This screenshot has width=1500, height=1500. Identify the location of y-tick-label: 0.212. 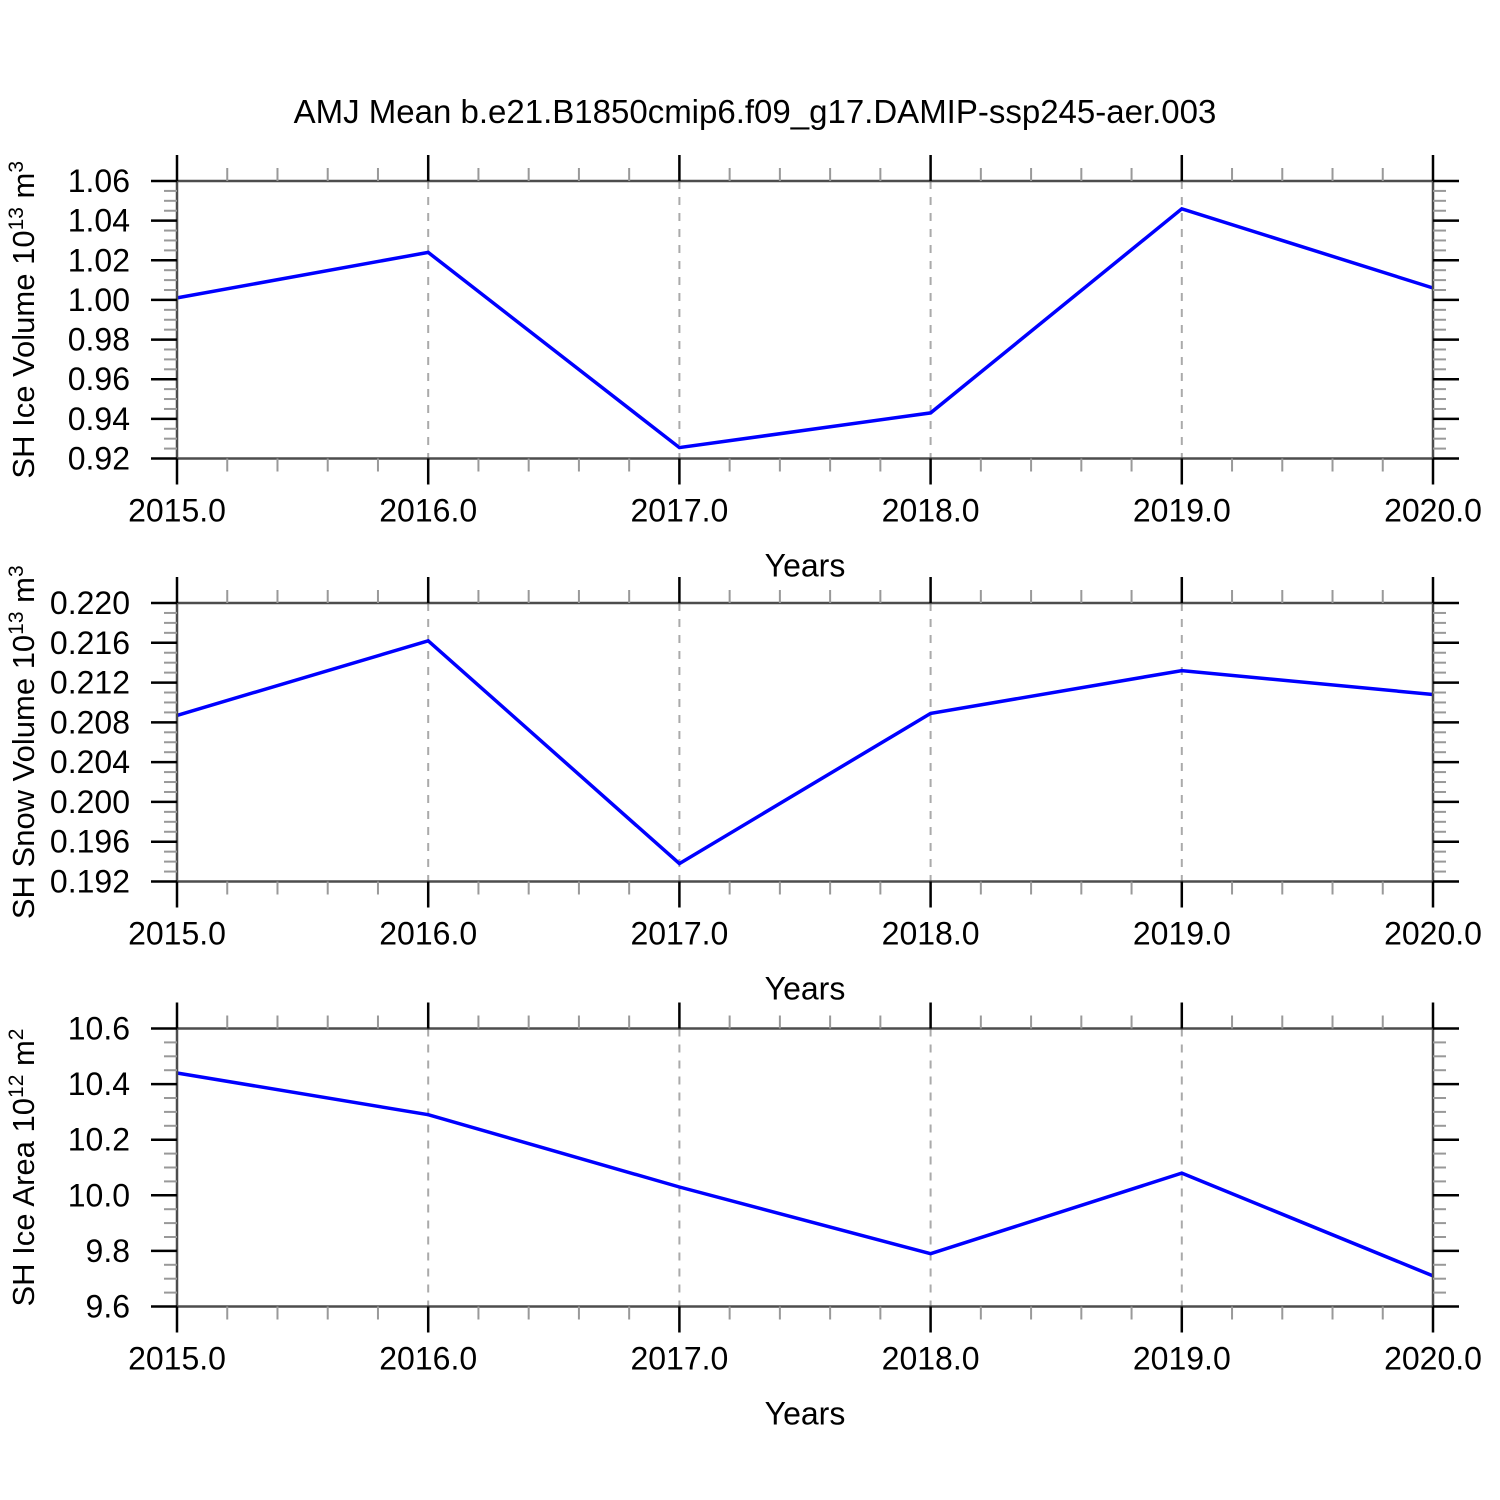
(90, 683).